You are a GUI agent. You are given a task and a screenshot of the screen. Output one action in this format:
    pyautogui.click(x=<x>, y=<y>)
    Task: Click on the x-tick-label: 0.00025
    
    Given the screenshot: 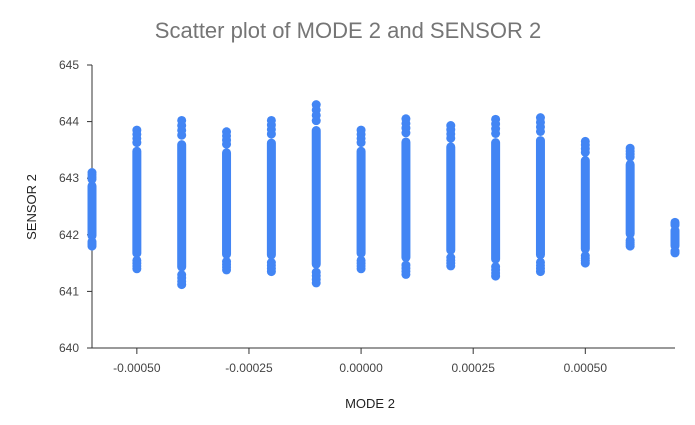 What is the action you would take?
    pyautogui.click(x=473, y=368)
    